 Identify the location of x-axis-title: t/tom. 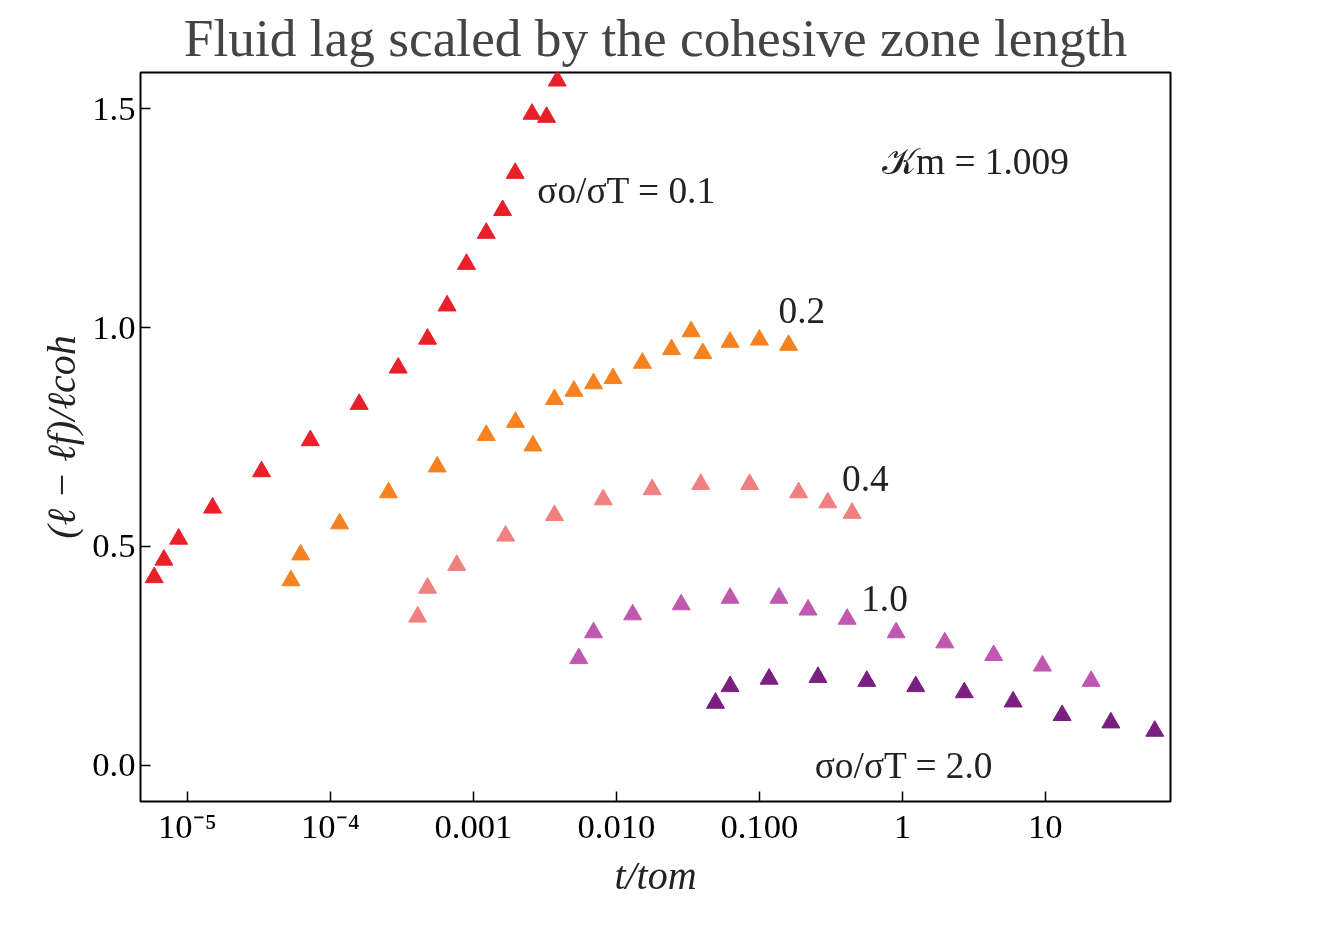
(655, 875).